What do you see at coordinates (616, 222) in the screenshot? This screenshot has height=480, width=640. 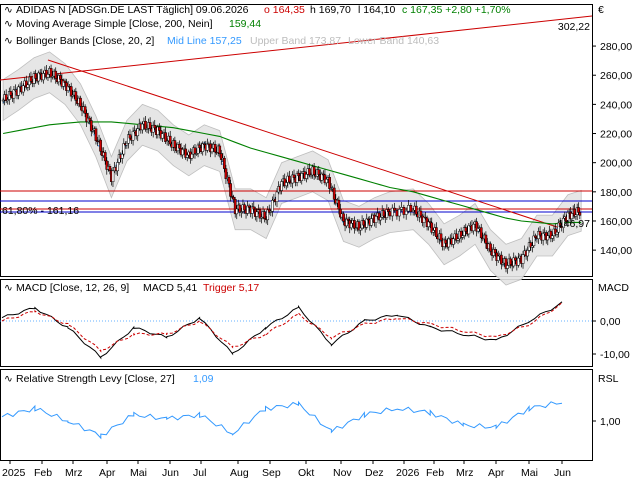 I see `price-axis-label: 160,00` at bounding box center [616, 222].